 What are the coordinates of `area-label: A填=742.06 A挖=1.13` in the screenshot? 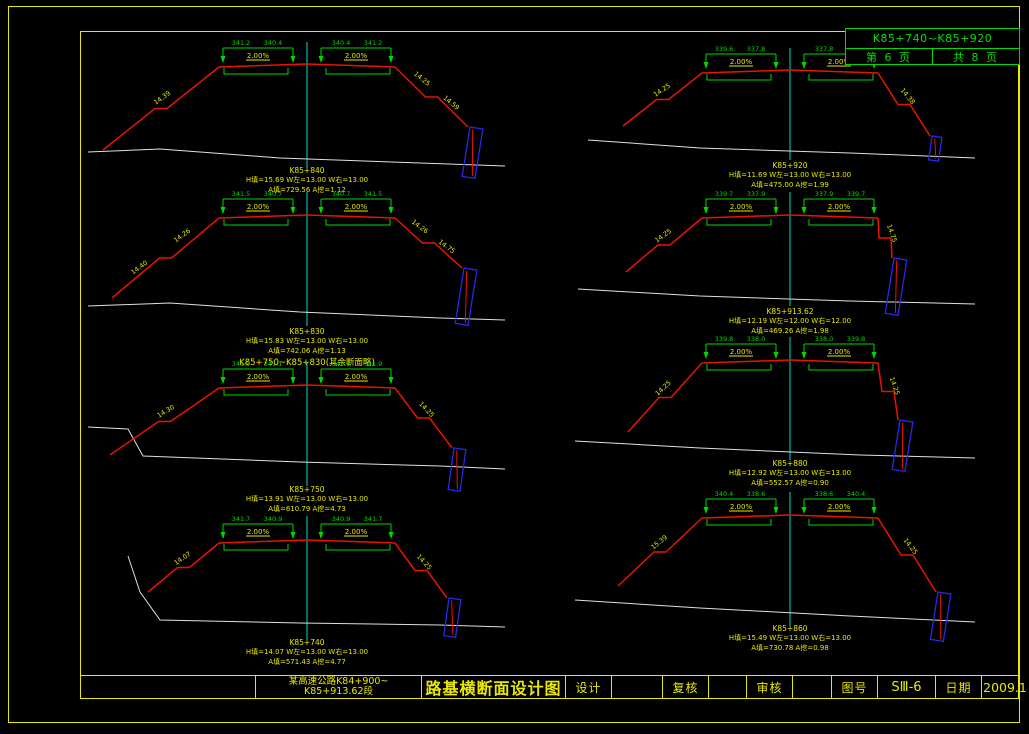 It's located at (307, 350).